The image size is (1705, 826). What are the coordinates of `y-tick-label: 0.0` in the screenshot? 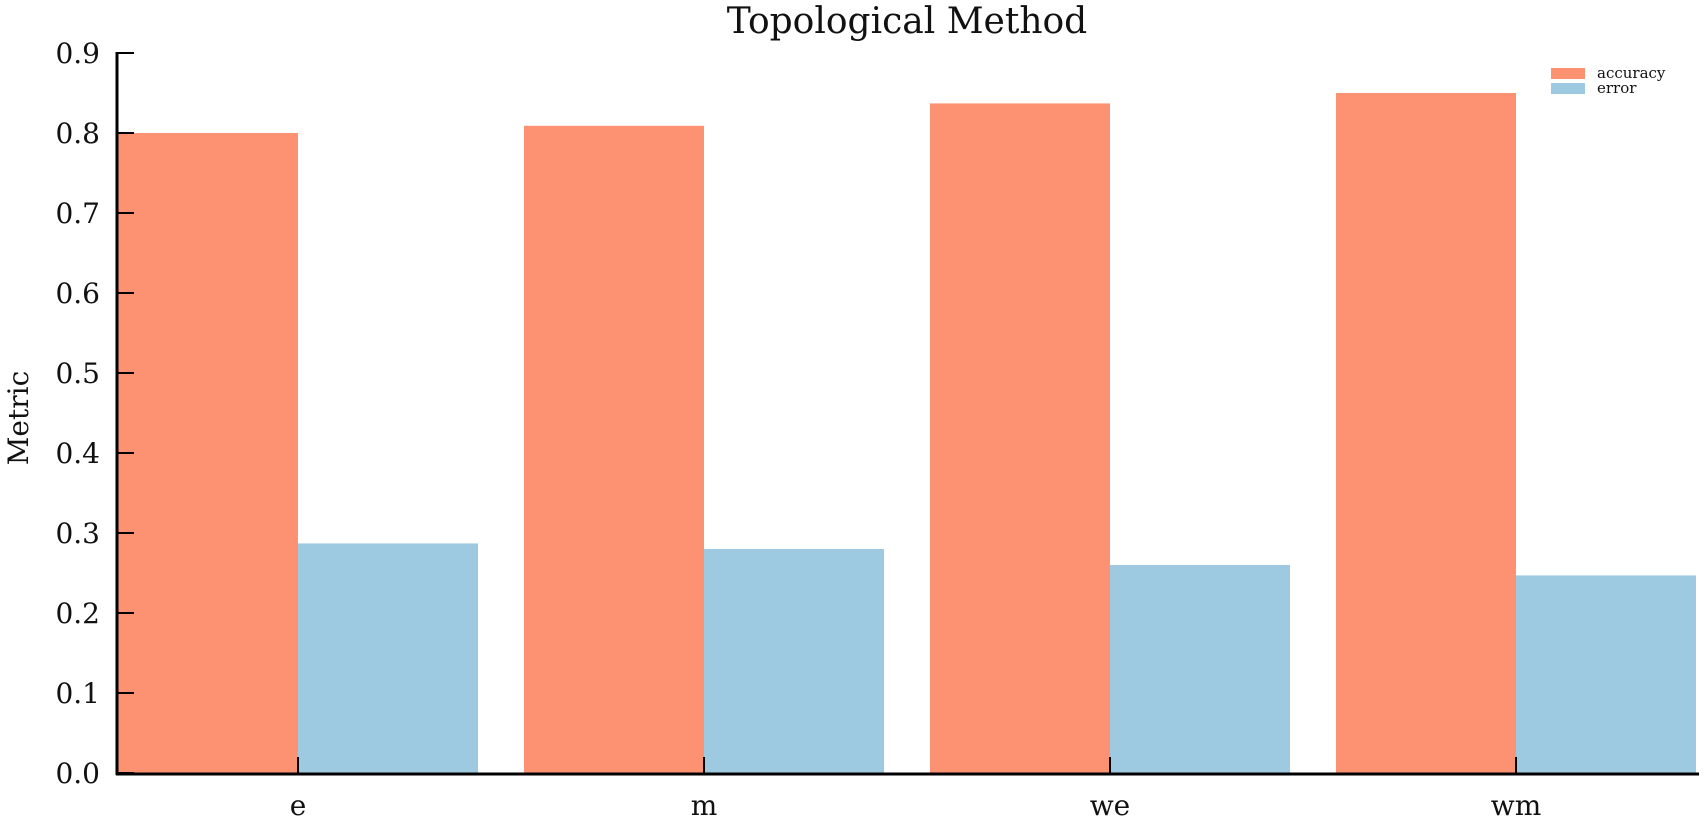 It's located at (77, 773).